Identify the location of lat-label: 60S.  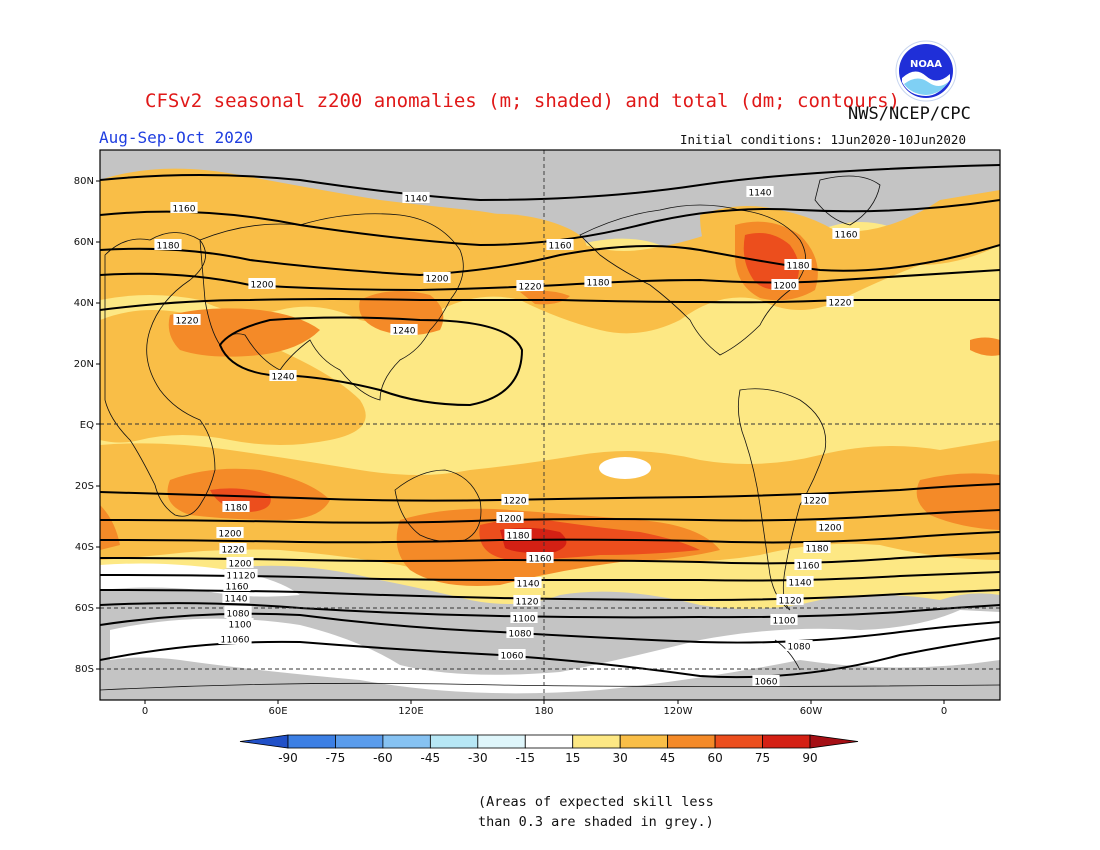
(84, 608).